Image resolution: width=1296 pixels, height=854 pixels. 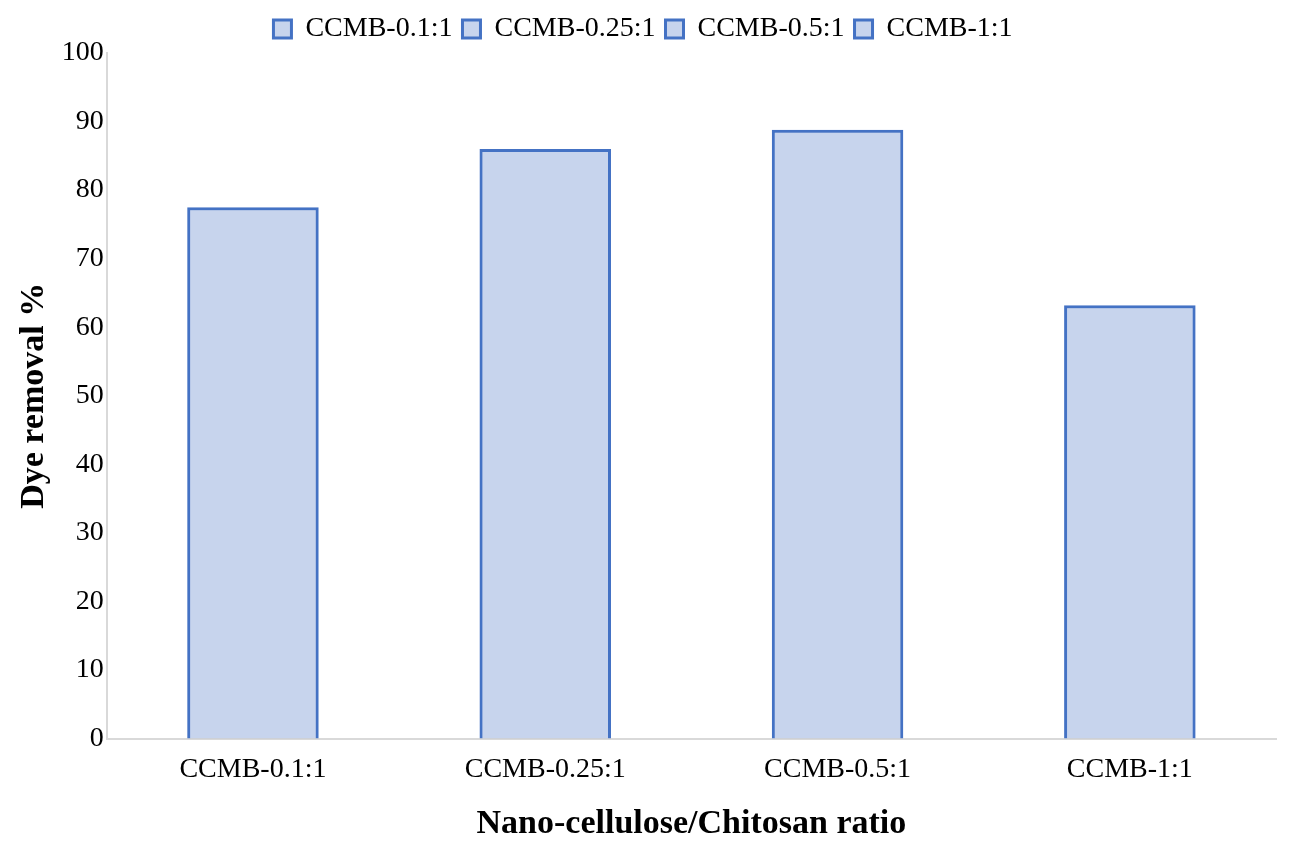 I want to click on y-tick-label: 10, so click(x=89, y=668).